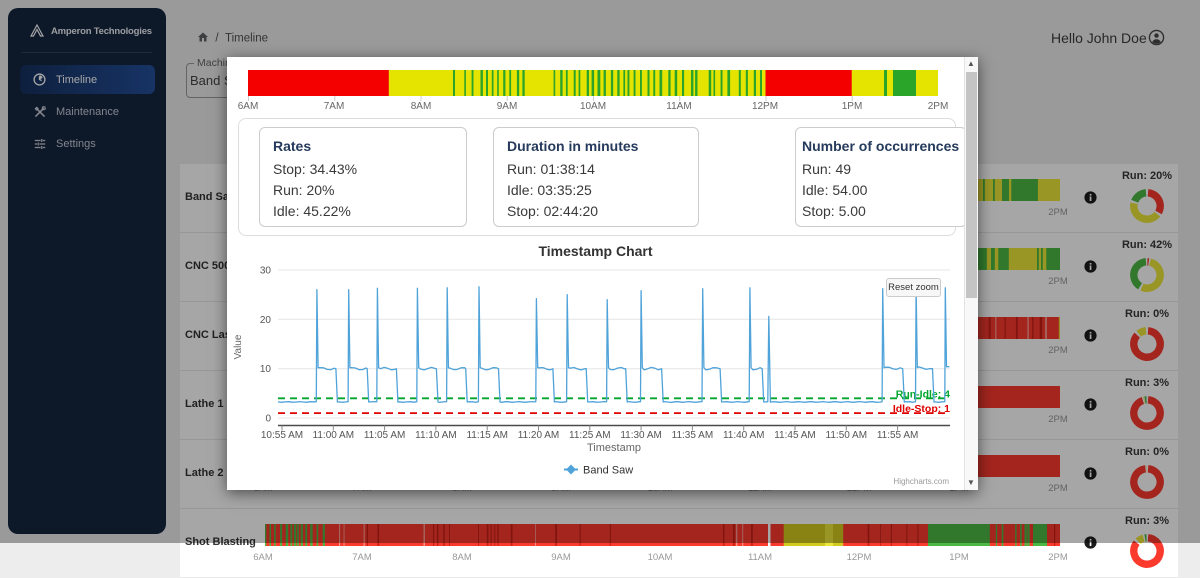 The width and height of the screenshot is (1200, 578). What do you see at coordinates (385, 435) in the screenshot?
I see `svg-text: 11:05 AM` at bounding box center [385, 435].